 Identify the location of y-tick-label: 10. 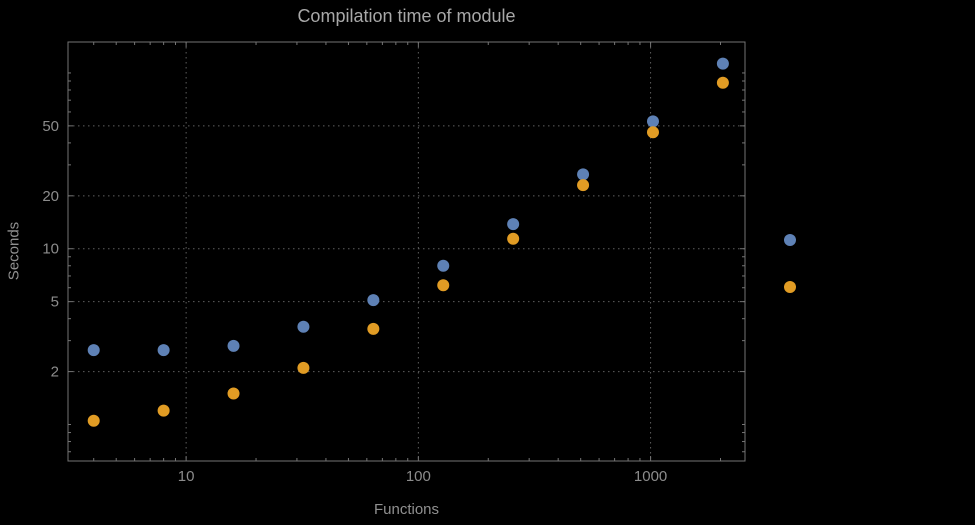
(50, 249).